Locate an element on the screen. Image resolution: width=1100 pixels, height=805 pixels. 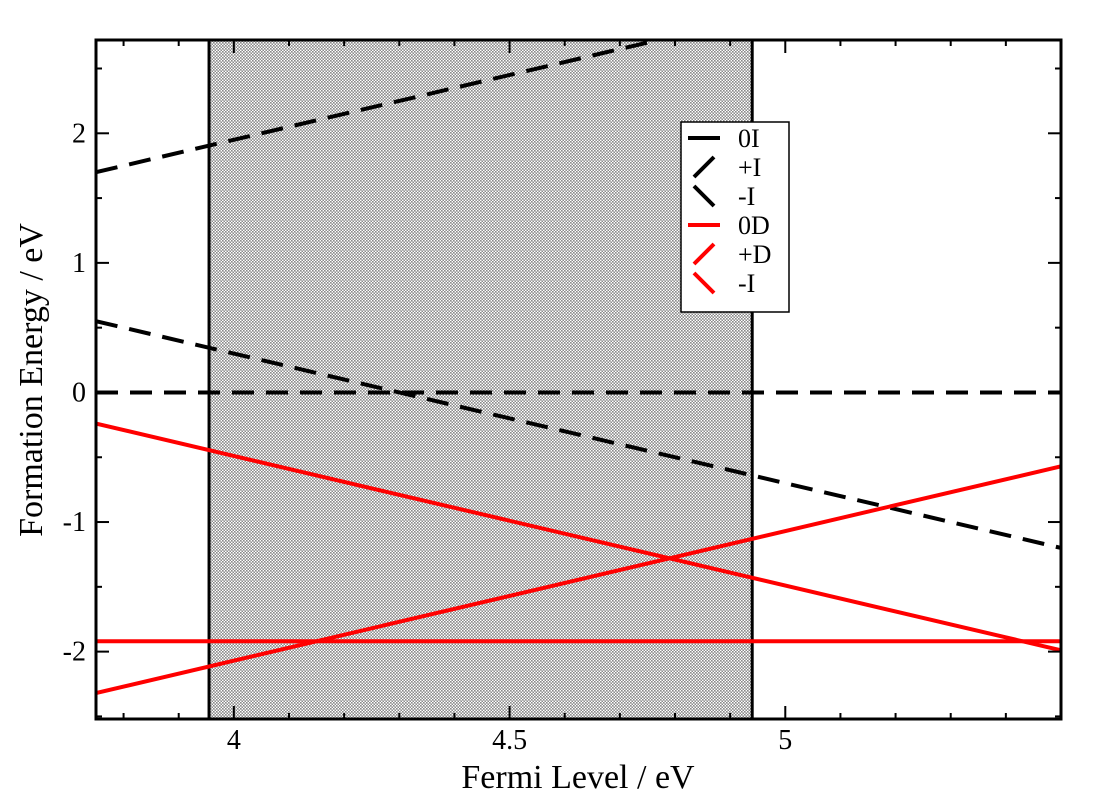
legend: 0I+I-I0D+D-I is located at coordinates (735, 217).